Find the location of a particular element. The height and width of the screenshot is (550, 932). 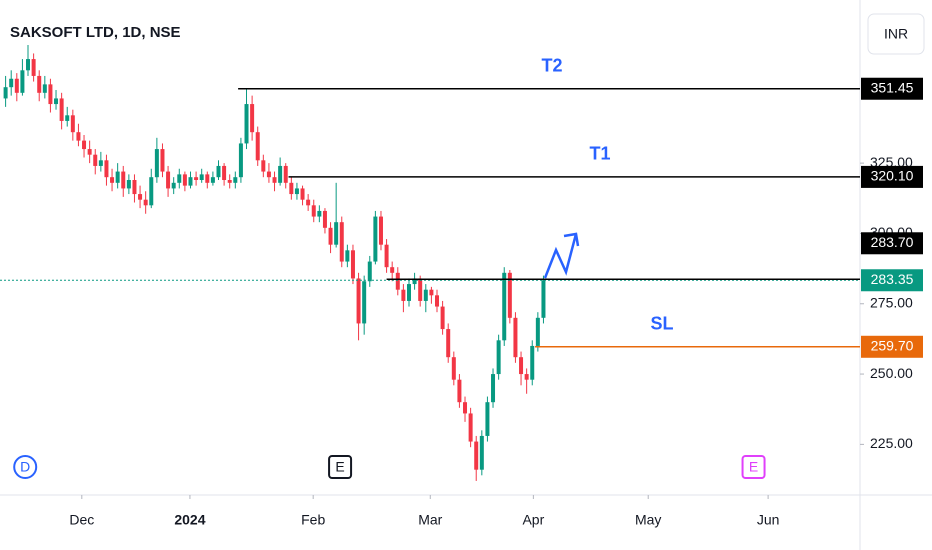

chart-title: SAKSOFT LTD, 1D, NSE is located at coordinates (95, 32).